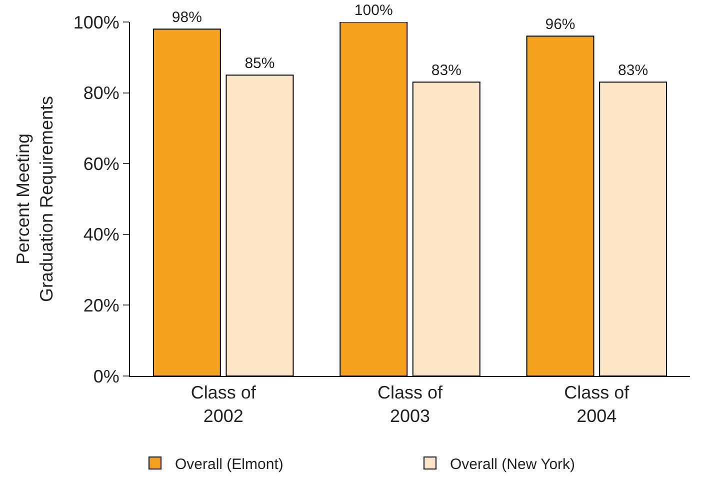 This screenshot has width=712, height=495. I want to click on legend-label: Overall (New York), so click(513, 464).